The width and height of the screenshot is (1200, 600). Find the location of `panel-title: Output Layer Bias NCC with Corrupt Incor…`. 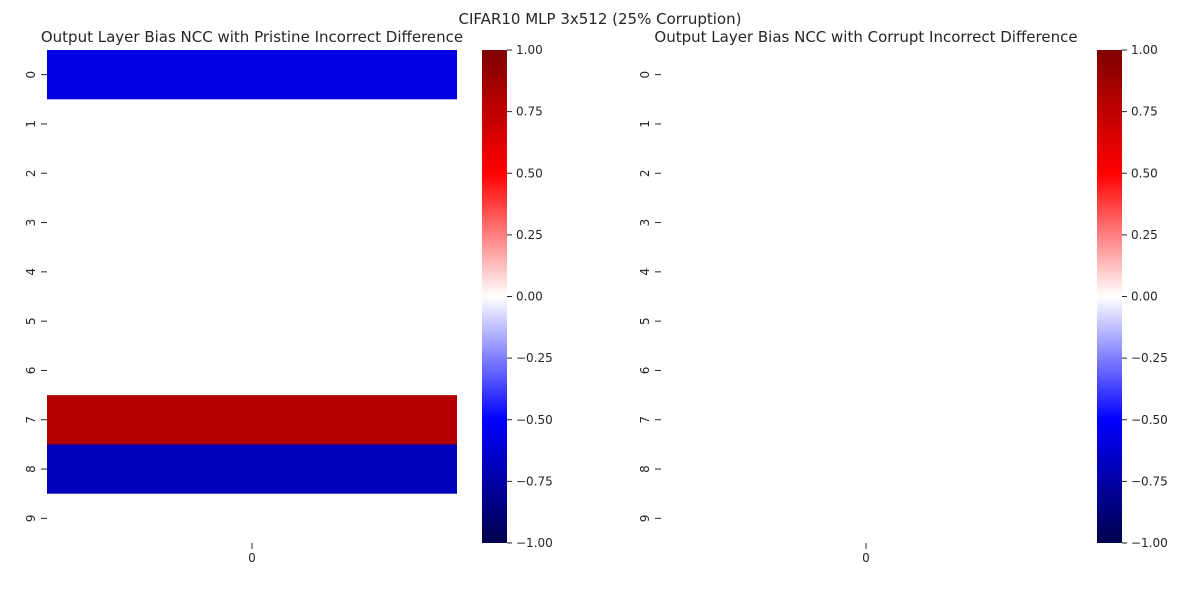

panel-title: Output Layer Bias NCC with Corrupt Incor… is located at coordinates (865, 37).